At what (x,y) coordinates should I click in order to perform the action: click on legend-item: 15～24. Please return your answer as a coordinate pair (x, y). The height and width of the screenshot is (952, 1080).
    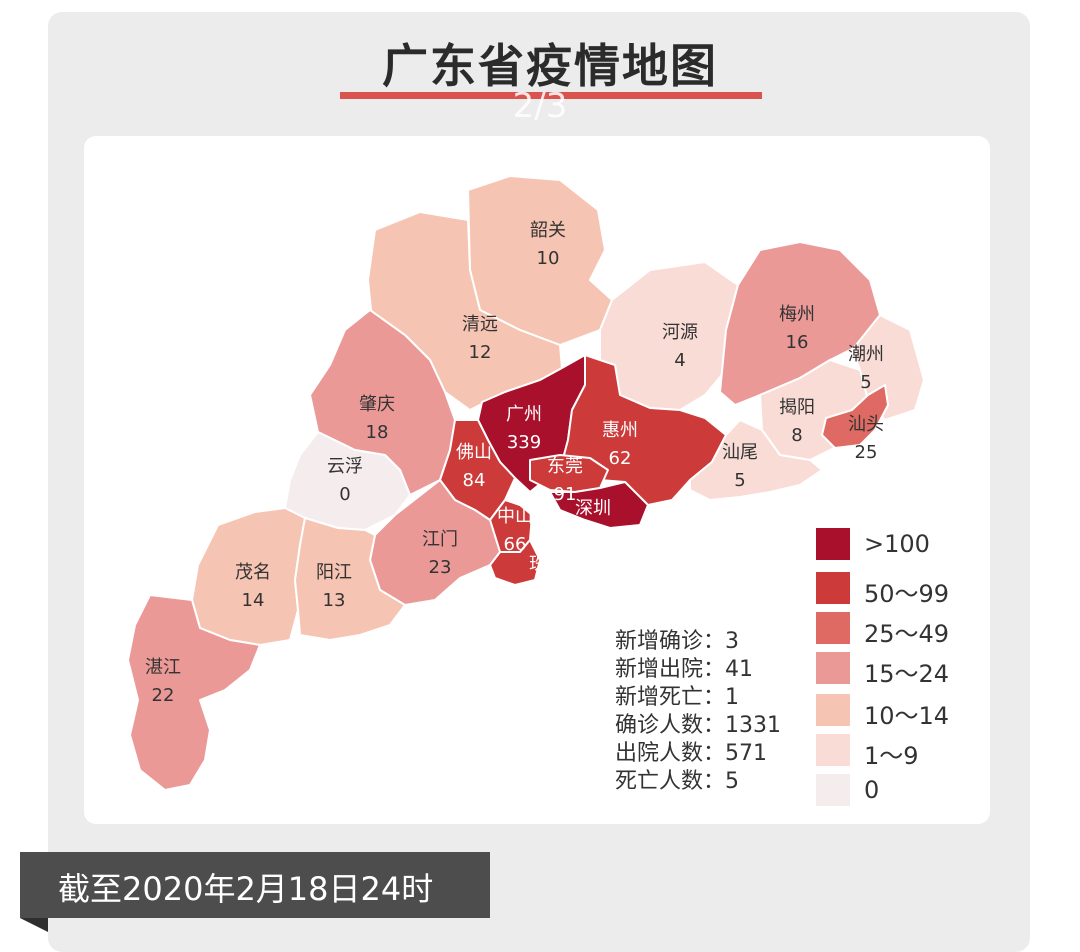
    Looking at the image, I should click on (926, 670).